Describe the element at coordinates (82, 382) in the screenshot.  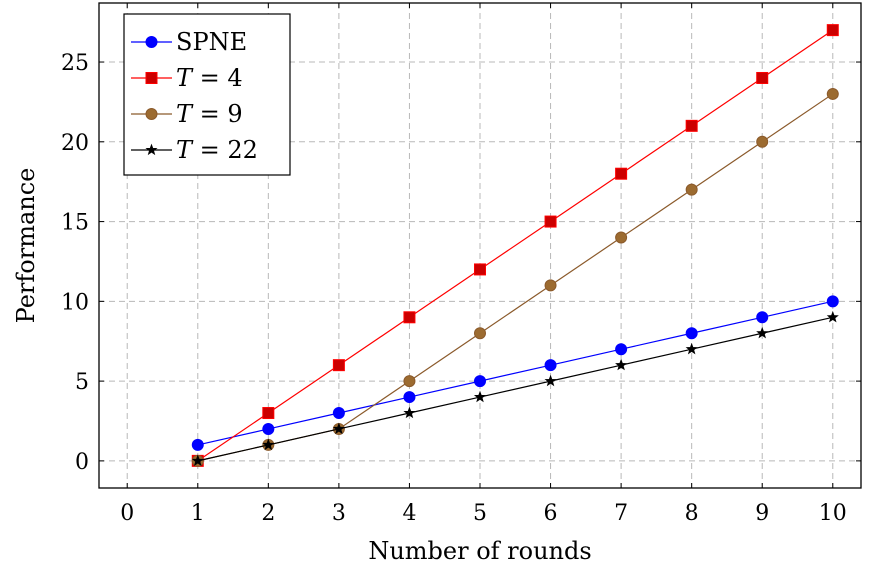
I see `y-tick-label: 5` at that location.